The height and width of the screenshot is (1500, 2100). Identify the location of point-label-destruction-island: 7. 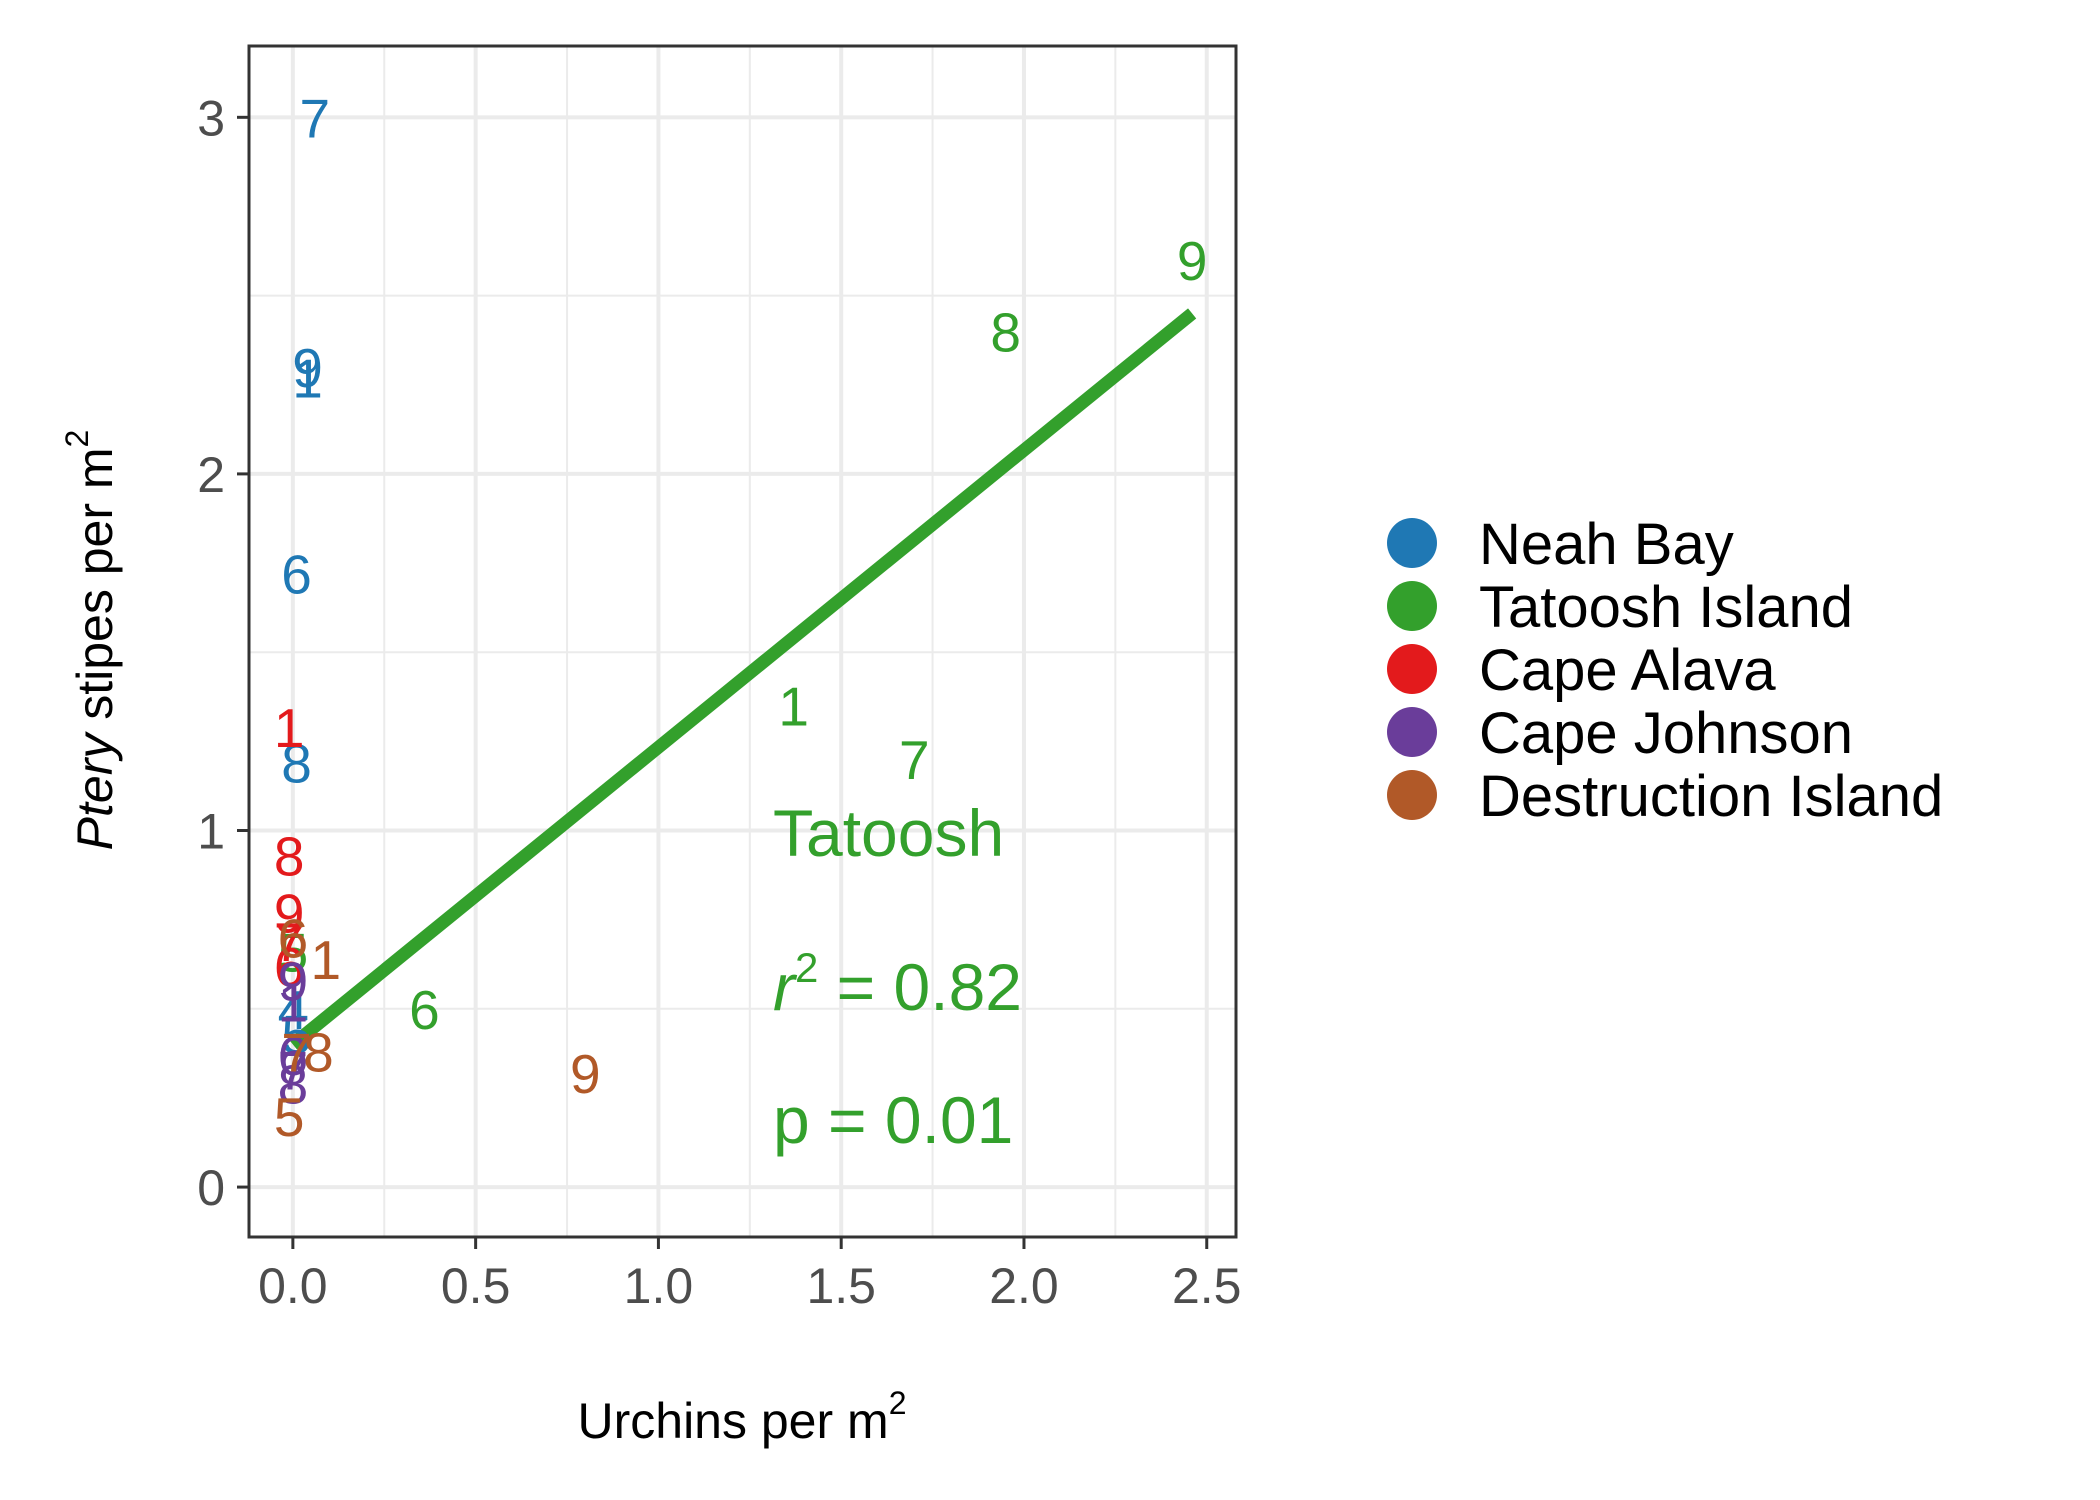
(296, 1053).